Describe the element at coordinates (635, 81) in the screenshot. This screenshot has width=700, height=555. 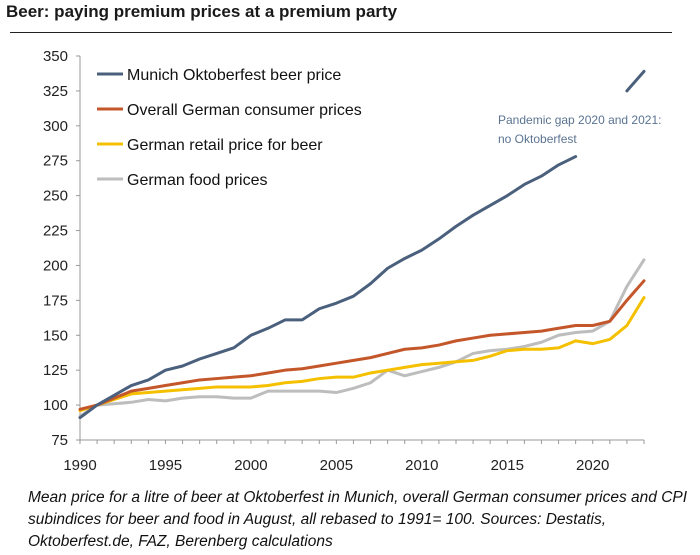
I see `series-line` at that location.